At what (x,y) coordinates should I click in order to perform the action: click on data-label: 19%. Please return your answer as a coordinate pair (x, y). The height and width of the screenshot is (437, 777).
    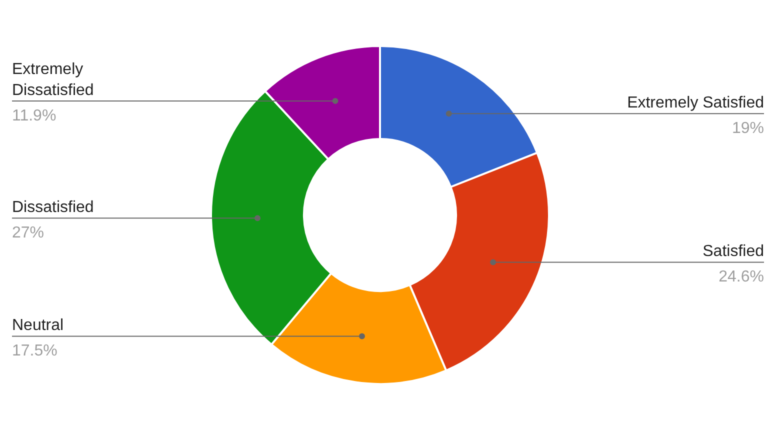
    Looking at the image, I should click on (748, 129).